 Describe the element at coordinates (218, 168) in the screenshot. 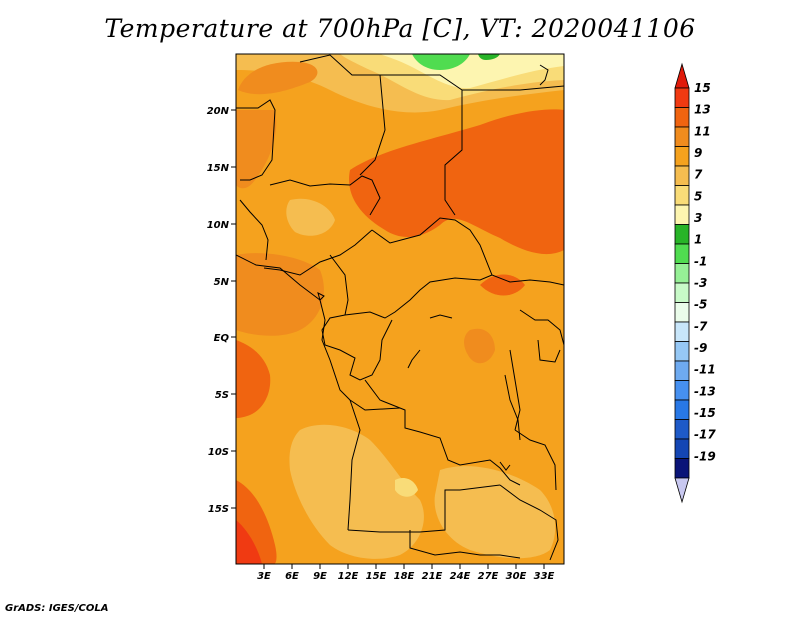

I see `lat-label-15n: 15N` at that location.